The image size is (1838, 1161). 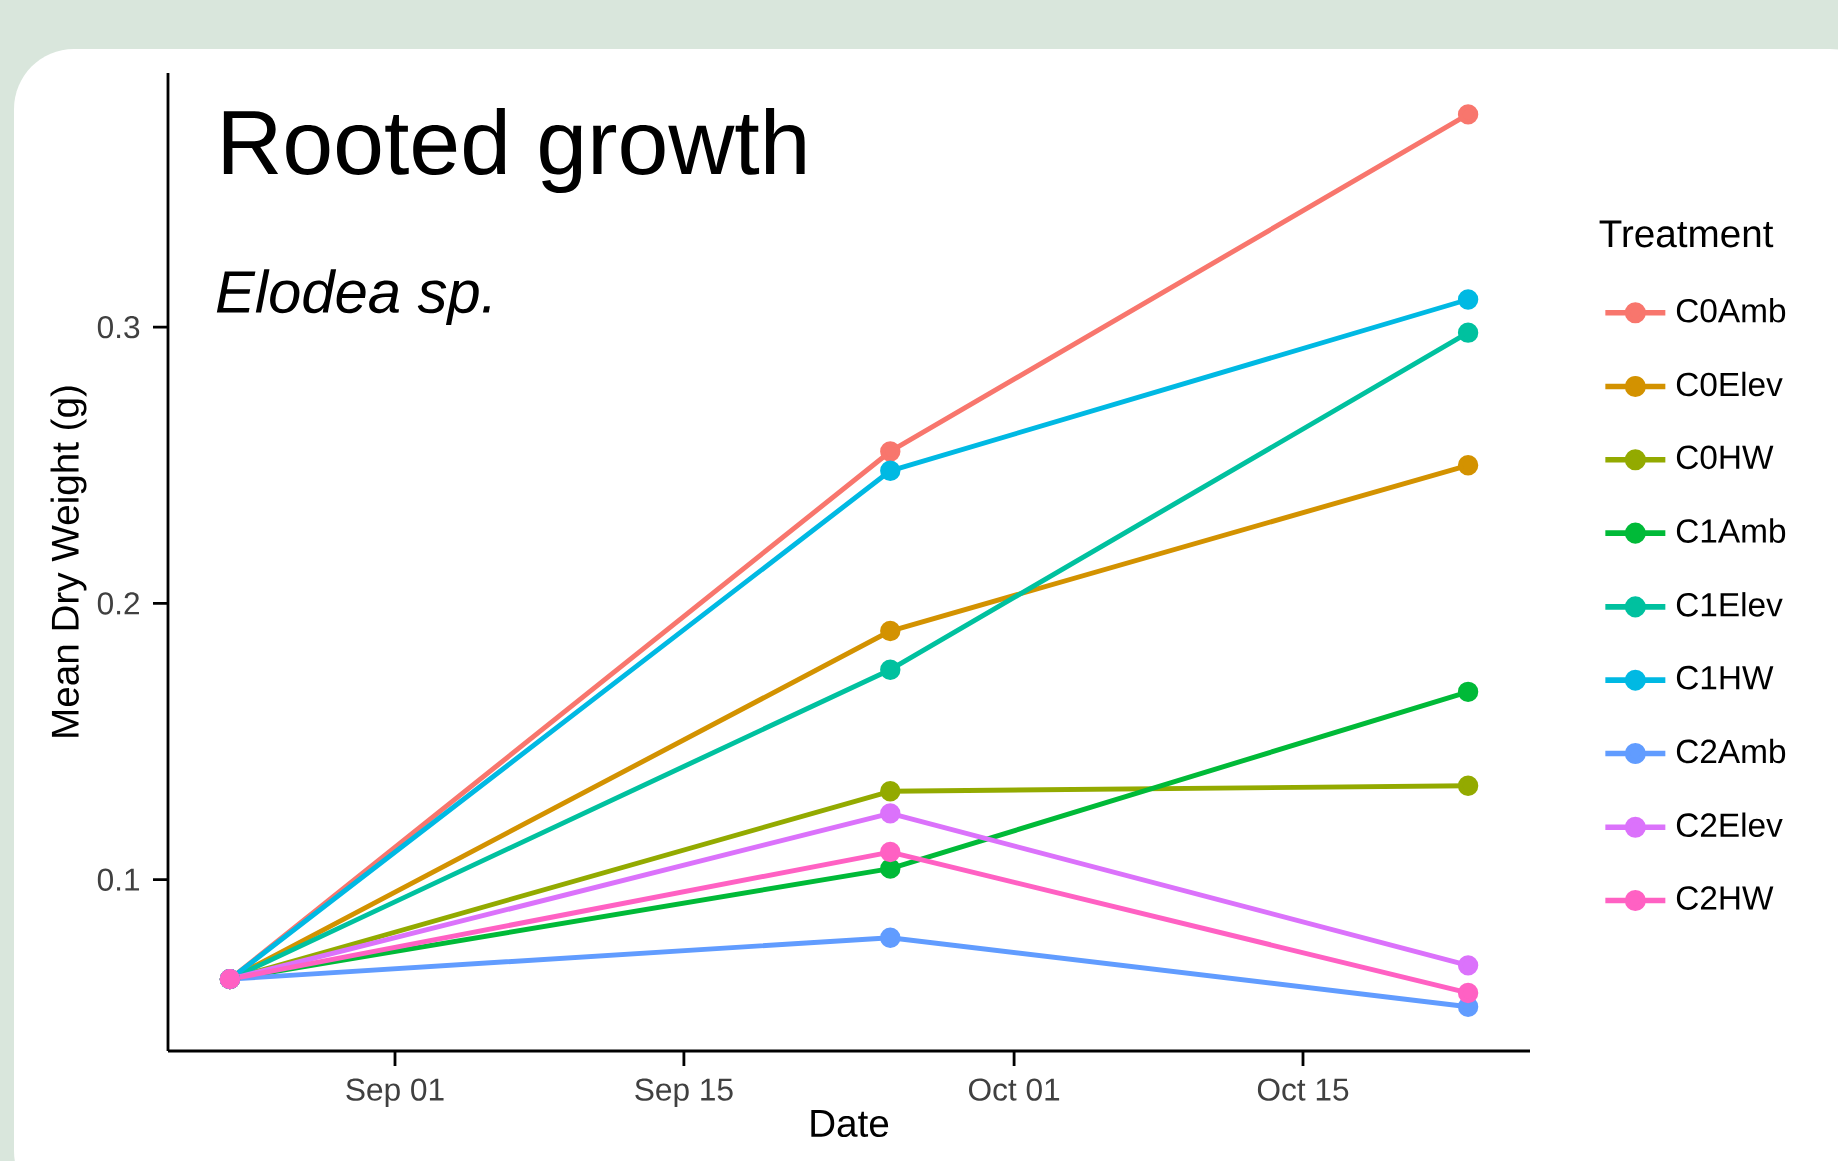 I want to click on y-axis-title: Mean Dry Weight (g), so click(x=68, y=561).